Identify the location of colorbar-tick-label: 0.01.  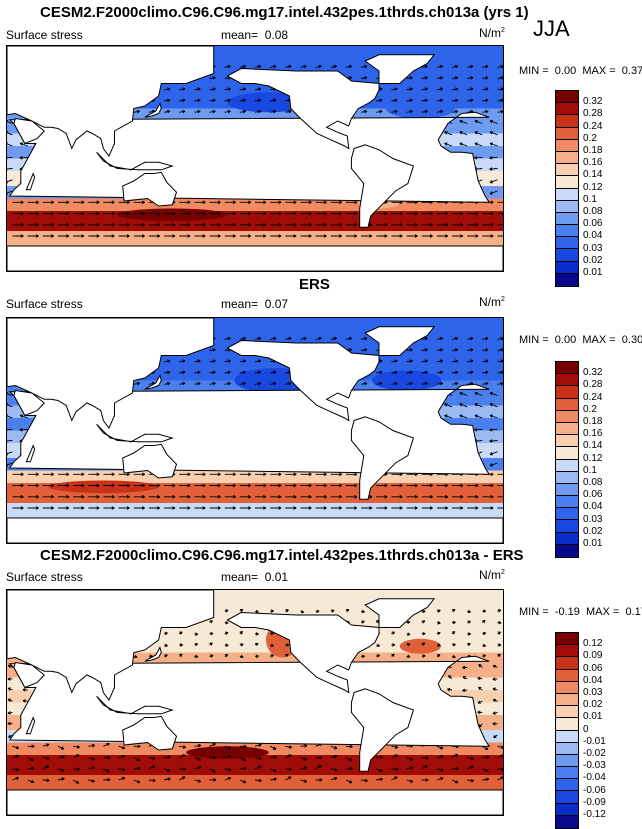
(593, 272).